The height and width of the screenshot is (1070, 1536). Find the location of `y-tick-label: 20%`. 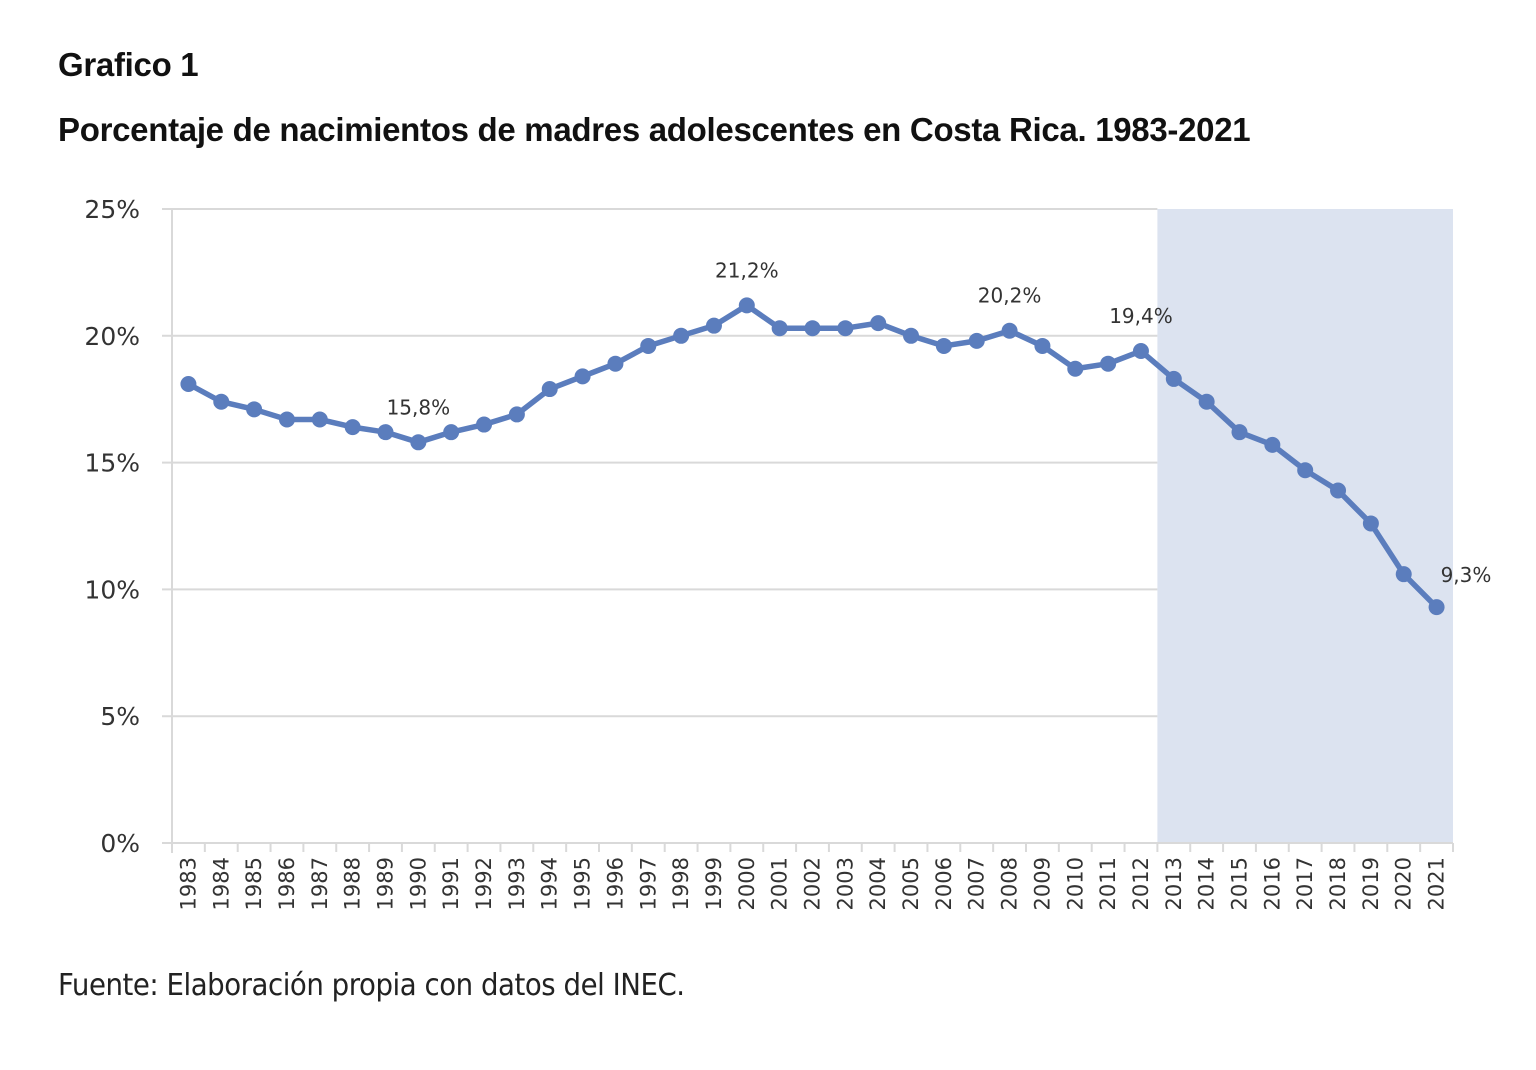

y-tick-label: 20% is located at coordinates (112, 336).